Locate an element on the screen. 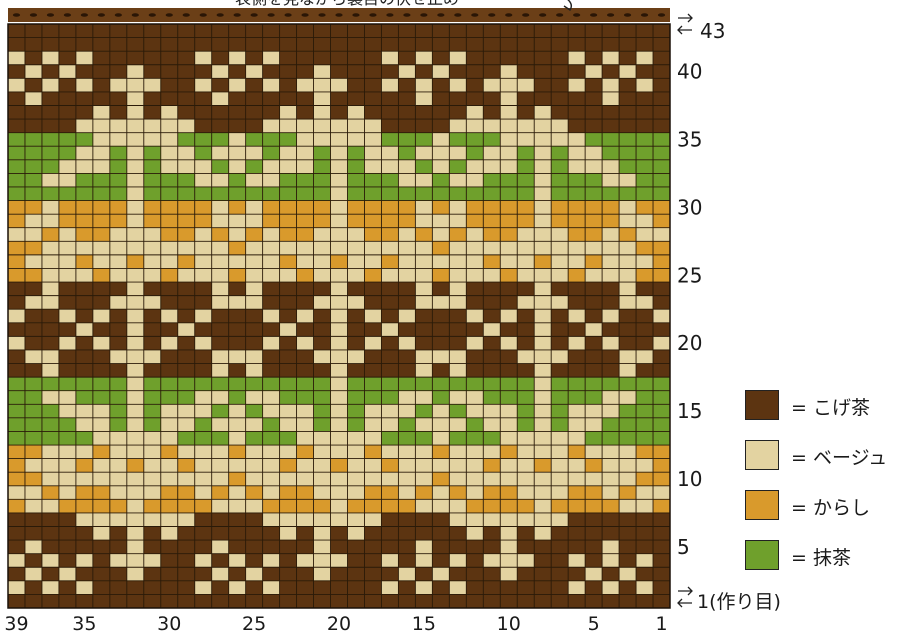 The image size is (897, 635). top-row-arrows is located at coordinates (685, 24).